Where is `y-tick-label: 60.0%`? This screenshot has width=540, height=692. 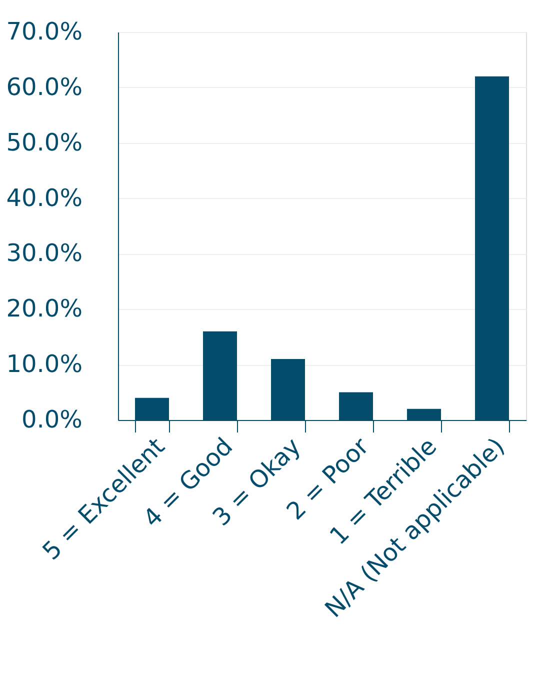 y-tick-label: 60.0% is located at coordinates (44, 86).